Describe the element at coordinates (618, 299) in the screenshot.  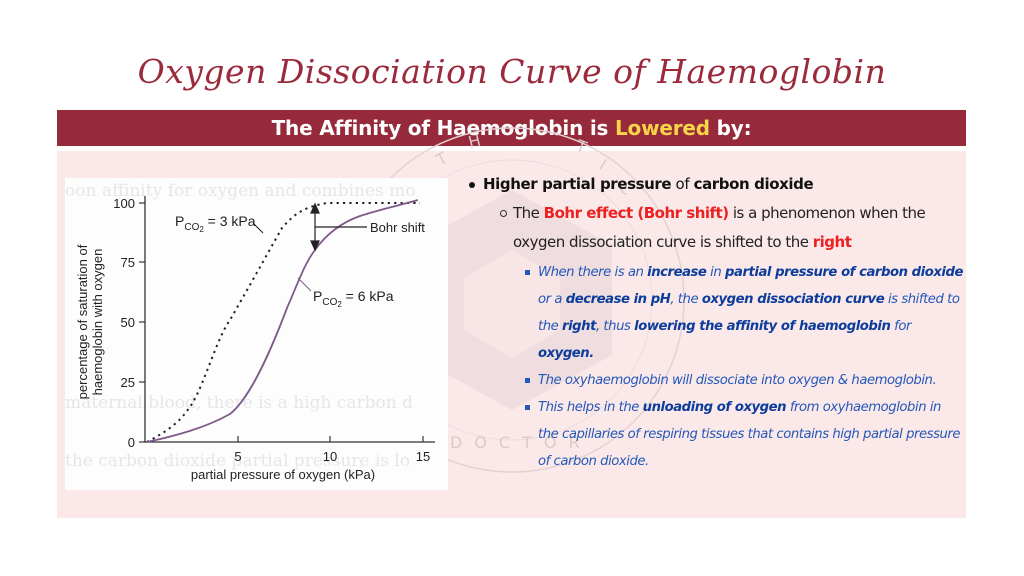
I see `emphasis-text: decrease in pH` at that location.